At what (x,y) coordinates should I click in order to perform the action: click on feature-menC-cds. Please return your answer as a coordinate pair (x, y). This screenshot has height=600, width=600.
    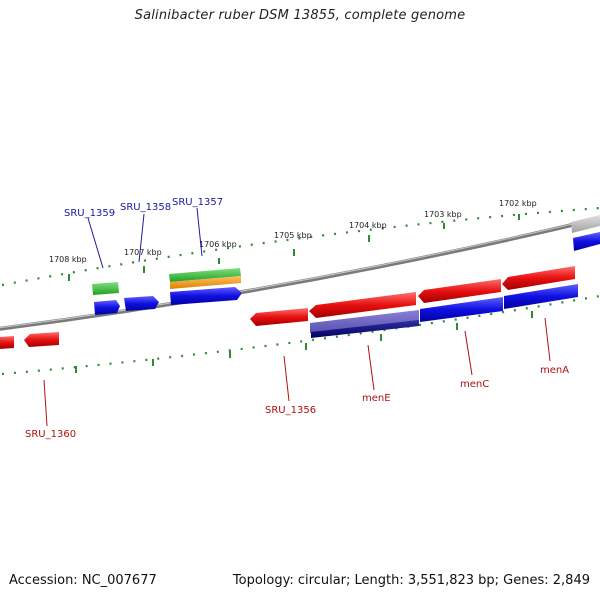
    Looking at the image, I should click on (461, 309).